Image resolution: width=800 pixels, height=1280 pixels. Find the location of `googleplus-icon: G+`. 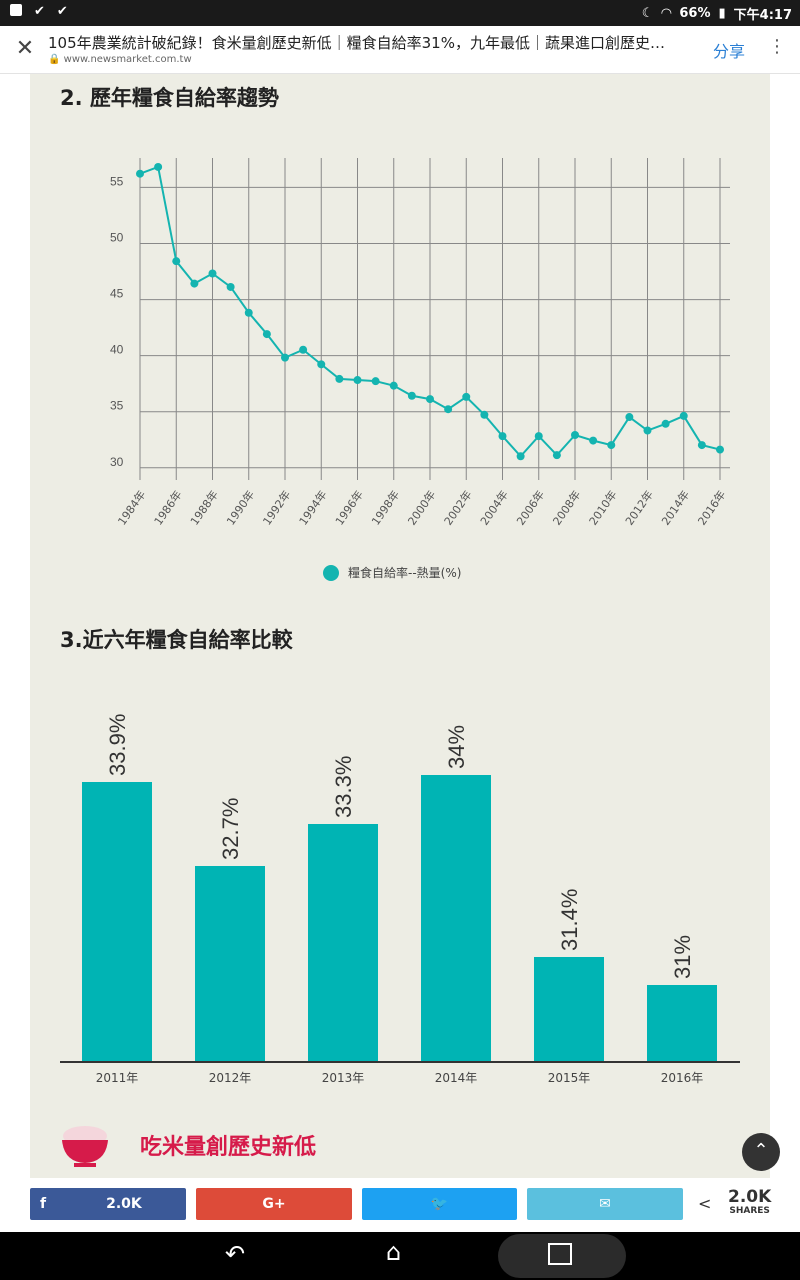

googleplus-icon: G+ is located at coordinates (274, 1204).